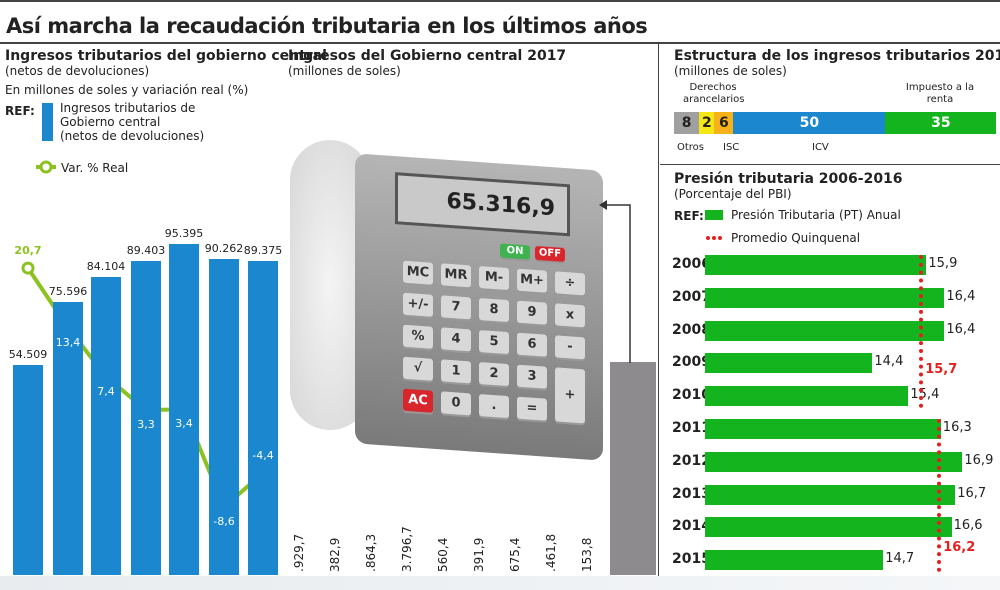 This screenshot has width=1000, height=590. I want to click on revenue-bar-label: 89.403, so click(146, 251).